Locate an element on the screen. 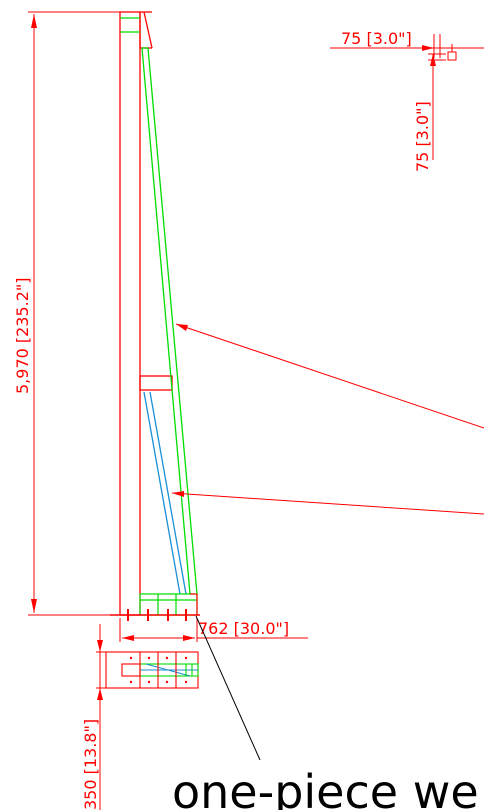 This screenshot has height=810, width=484. brace-outer is located at coordinates (172, 321).